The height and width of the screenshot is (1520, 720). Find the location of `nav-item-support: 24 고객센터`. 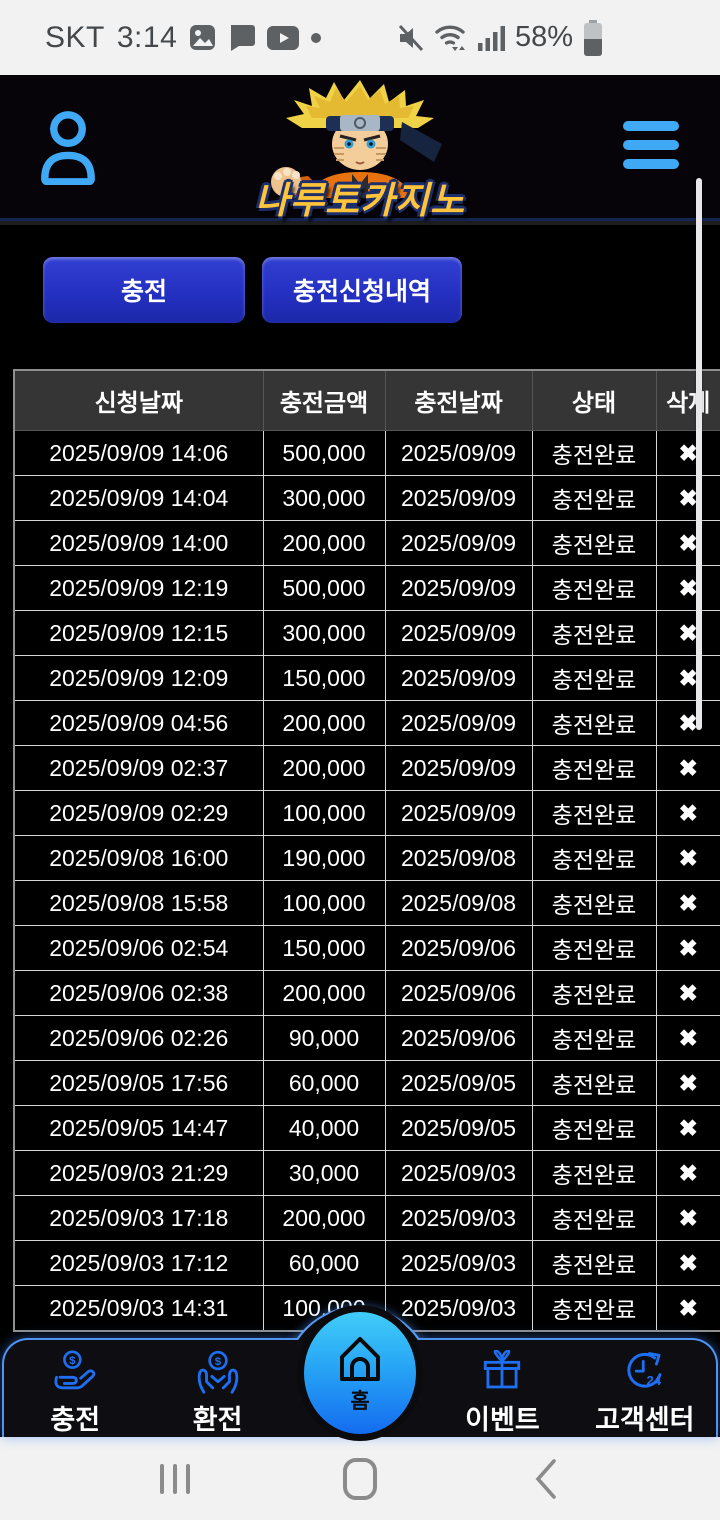

nav-item-support: 24 고객센터 is located at coordinates (645, 1388).